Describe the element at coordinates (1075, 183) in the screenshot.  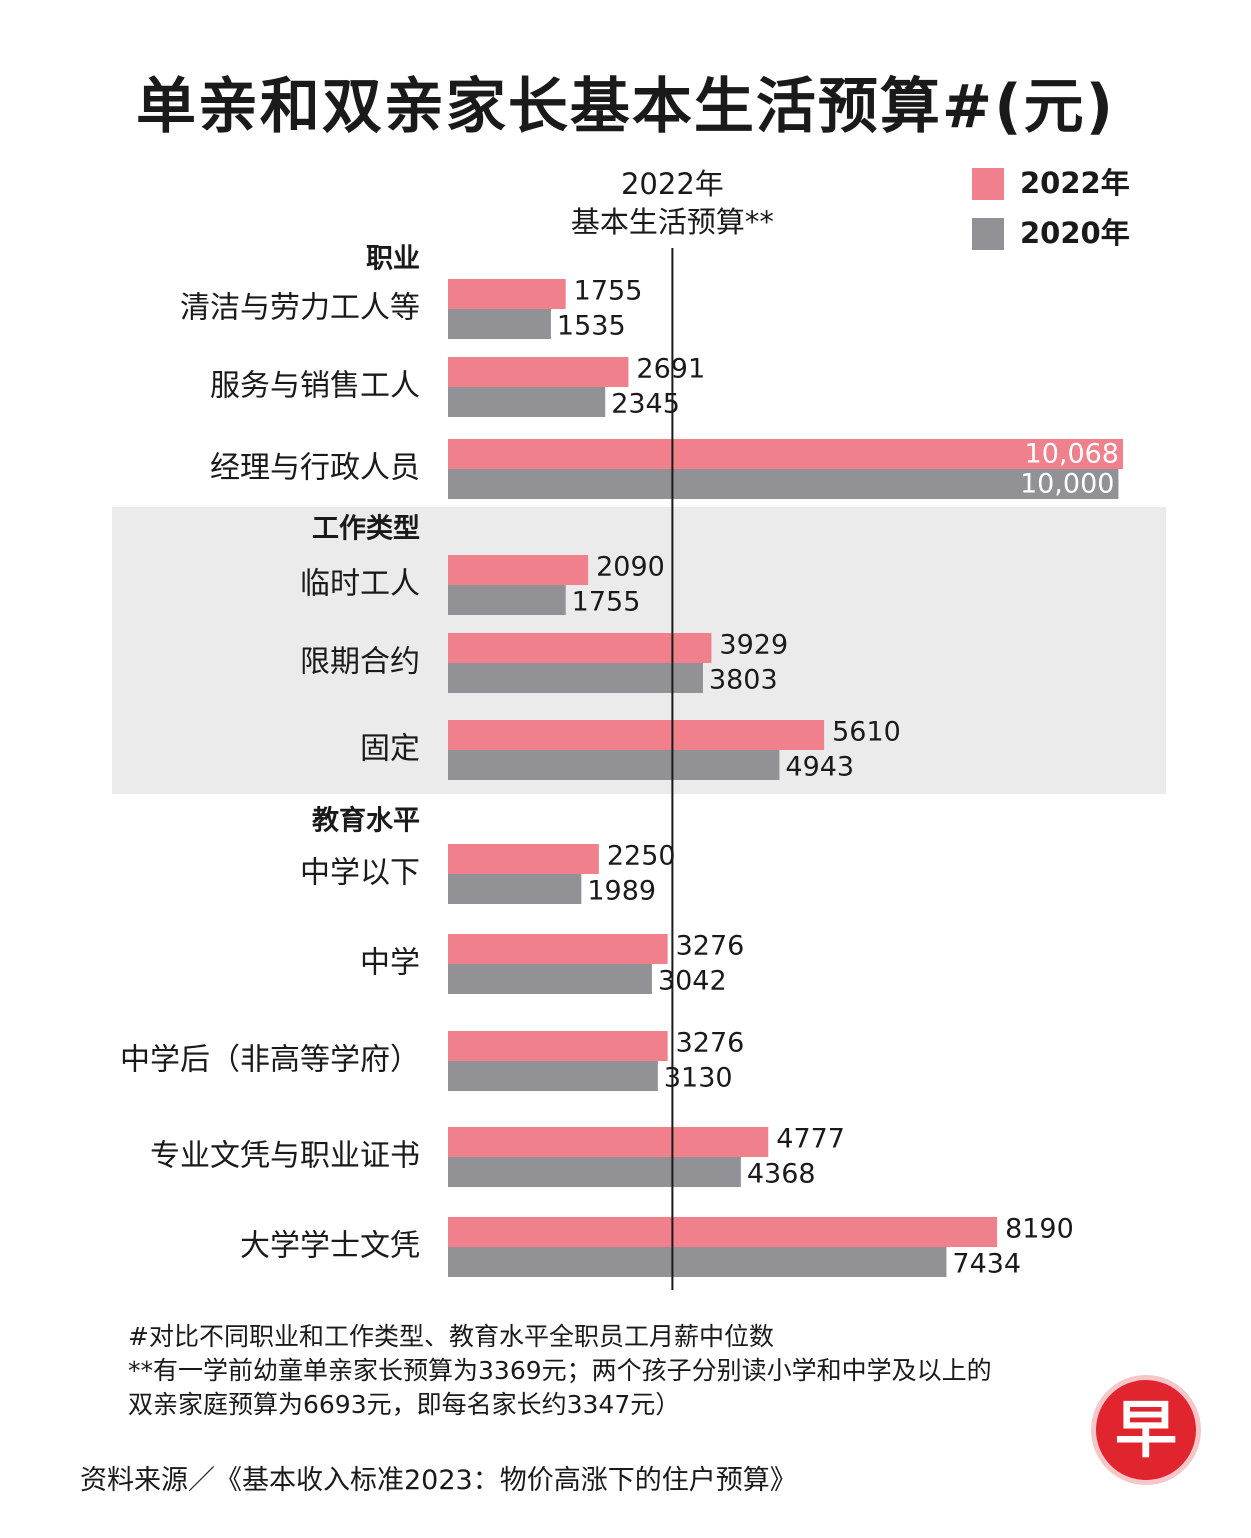
I see `legend-label-0: 2022年` at that location.